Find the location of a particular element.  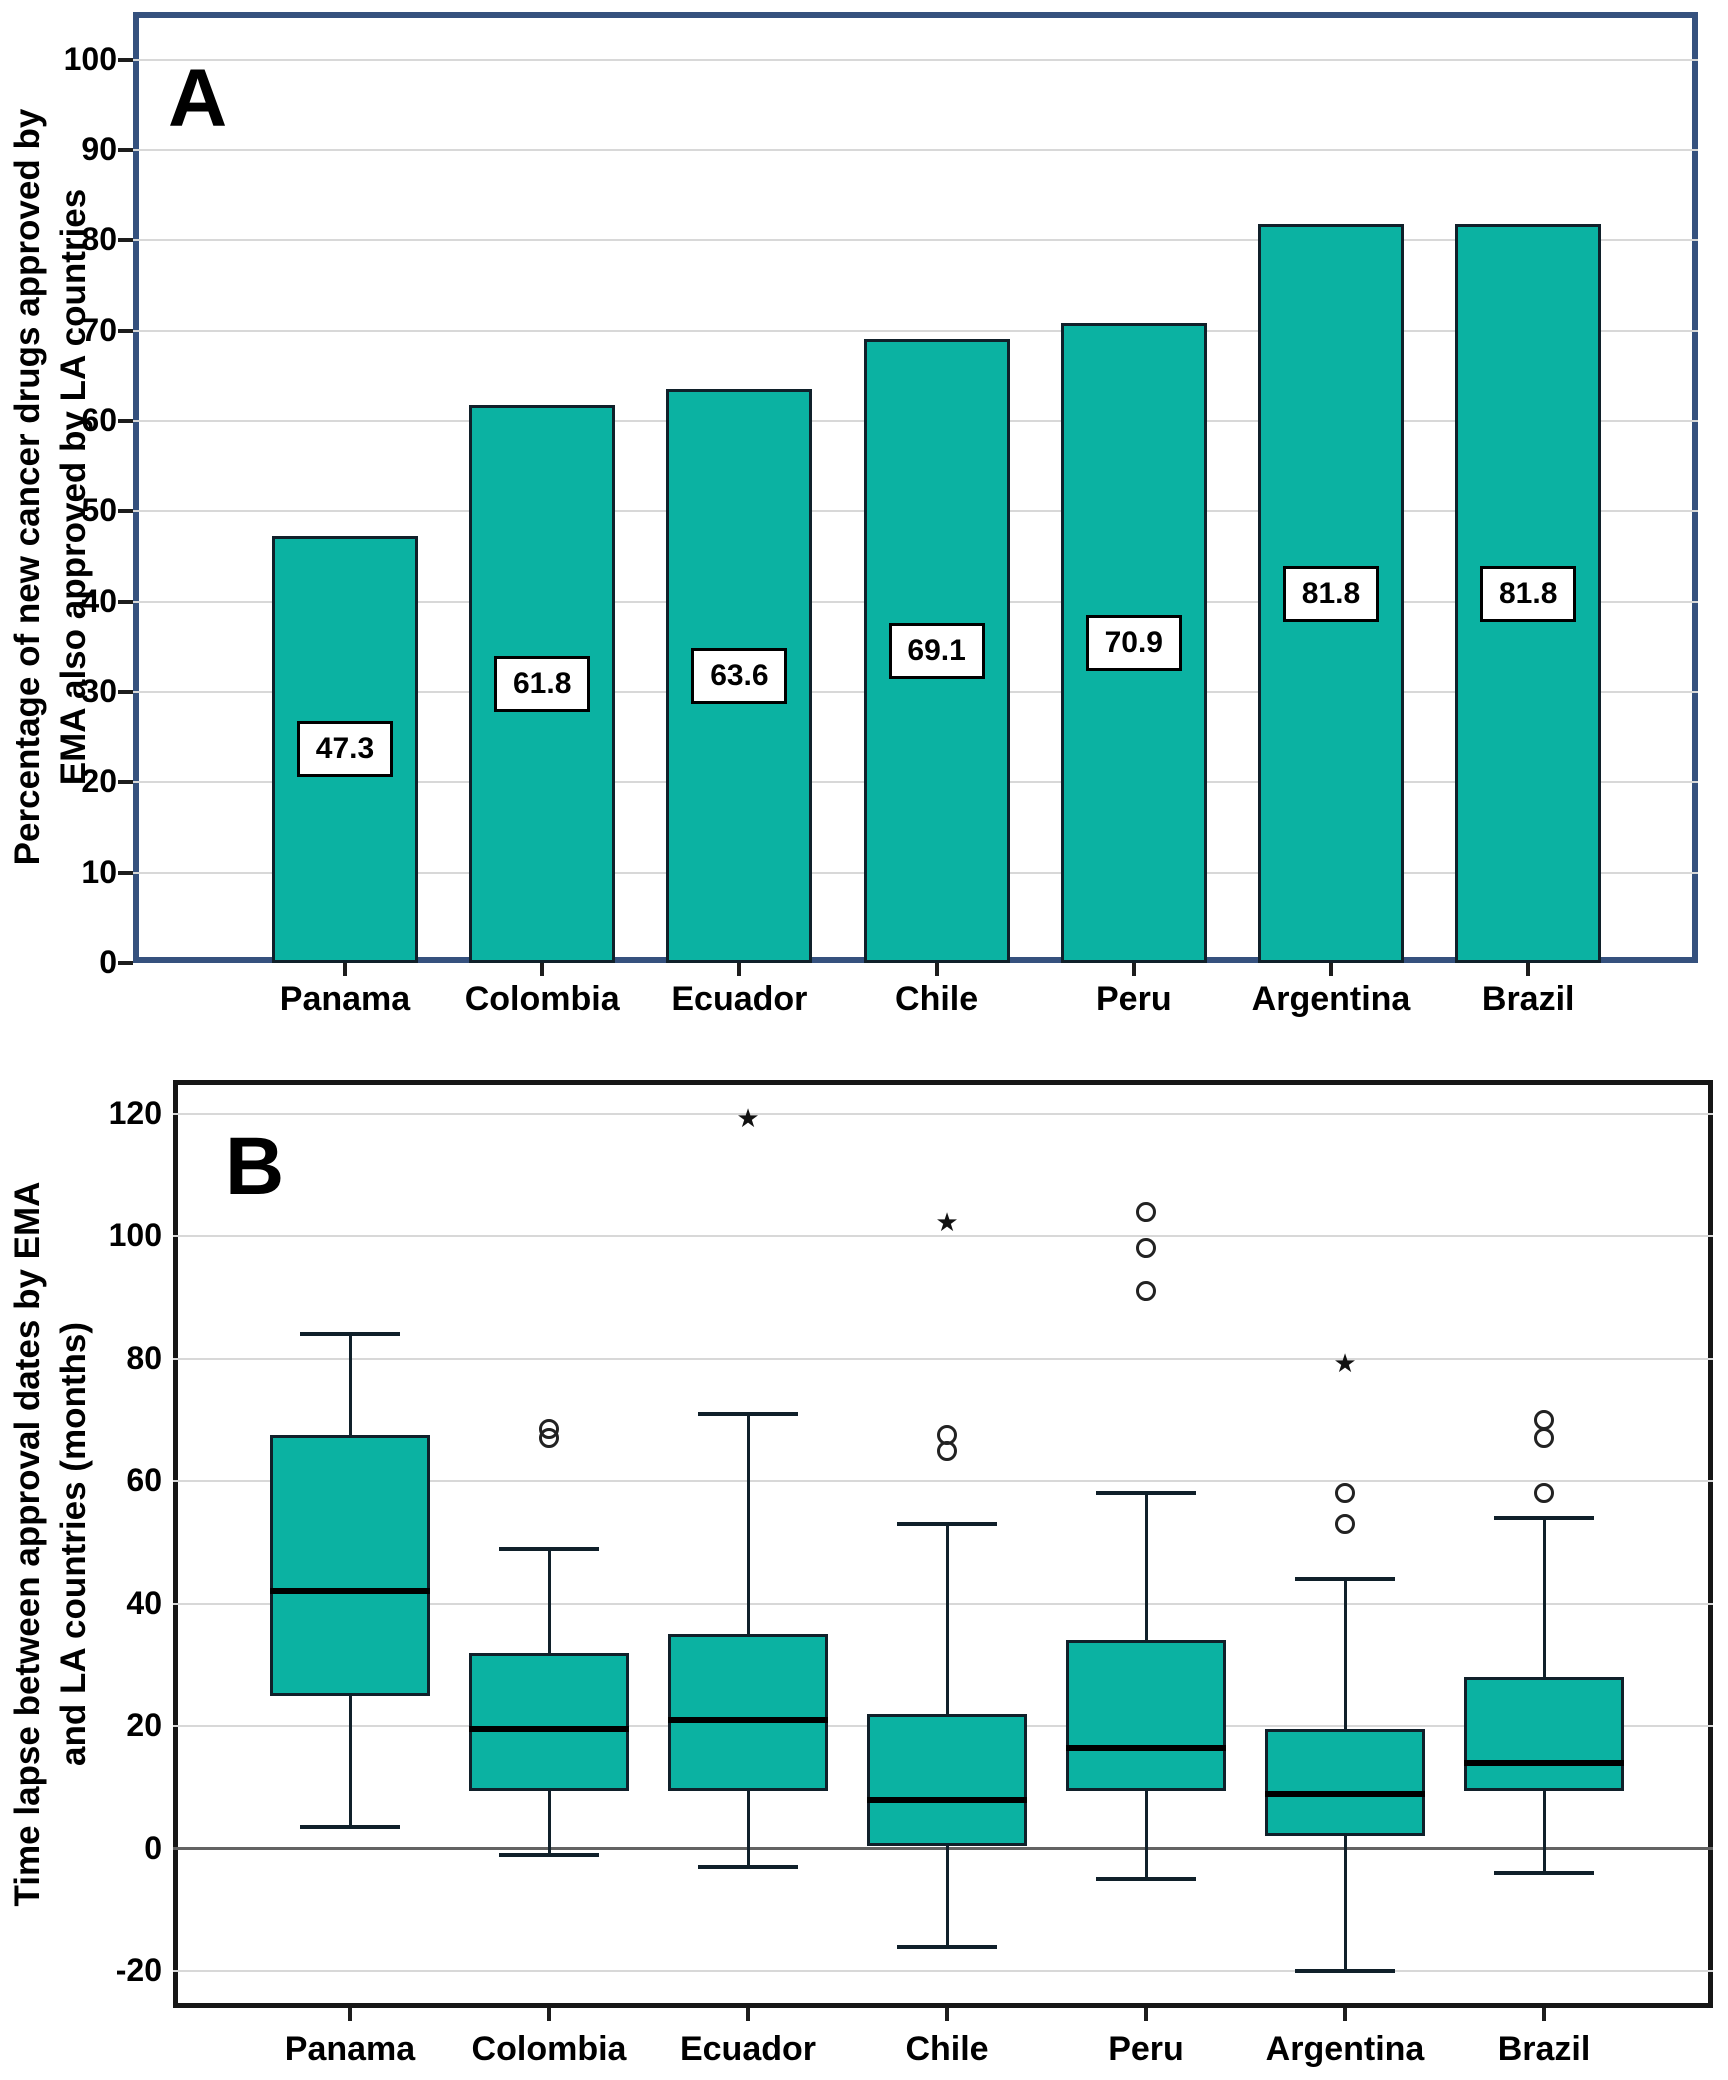

panel-b-x-tick-label-ecuador: Ecuador is located at coordinates (748, 2049).